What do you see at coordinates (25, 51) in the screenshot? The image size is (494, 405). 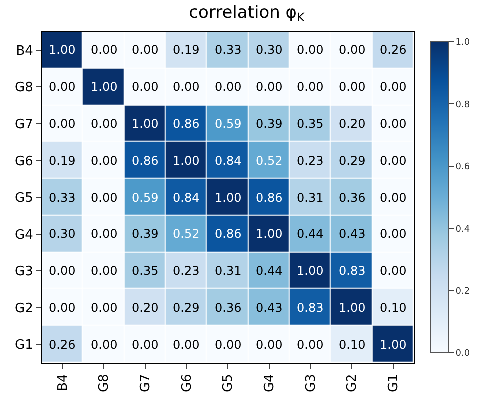 I see `y-tick-label: B4` at bounding box center [25, 51].